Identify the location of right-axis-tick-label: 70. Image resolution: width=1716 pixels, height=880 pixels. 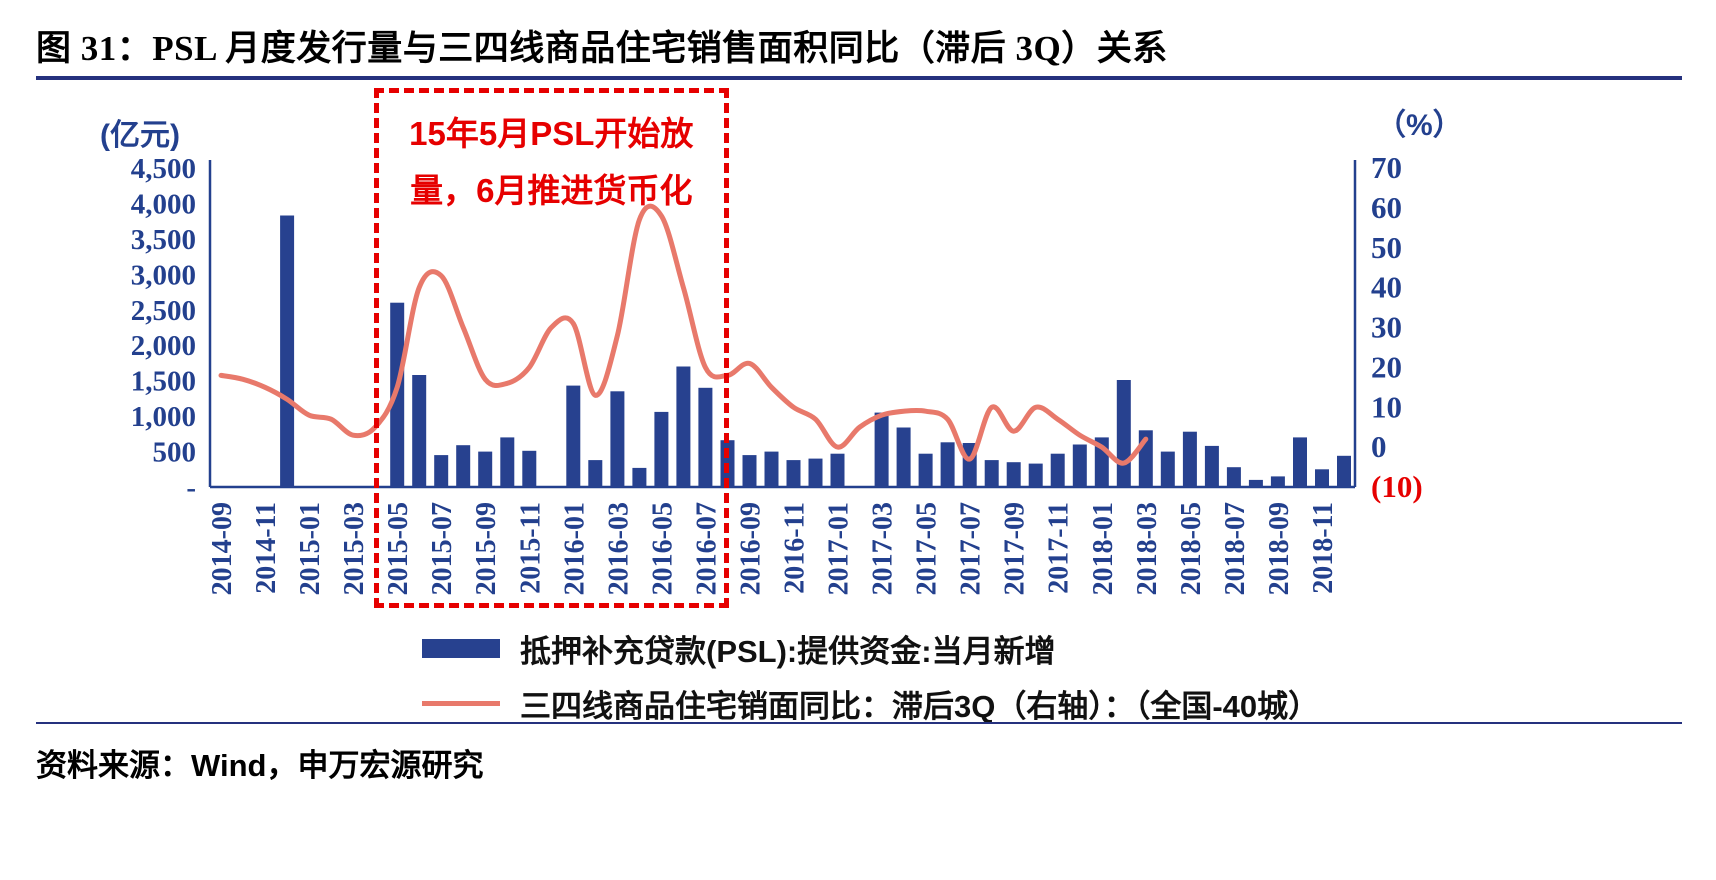
(1386, 167).